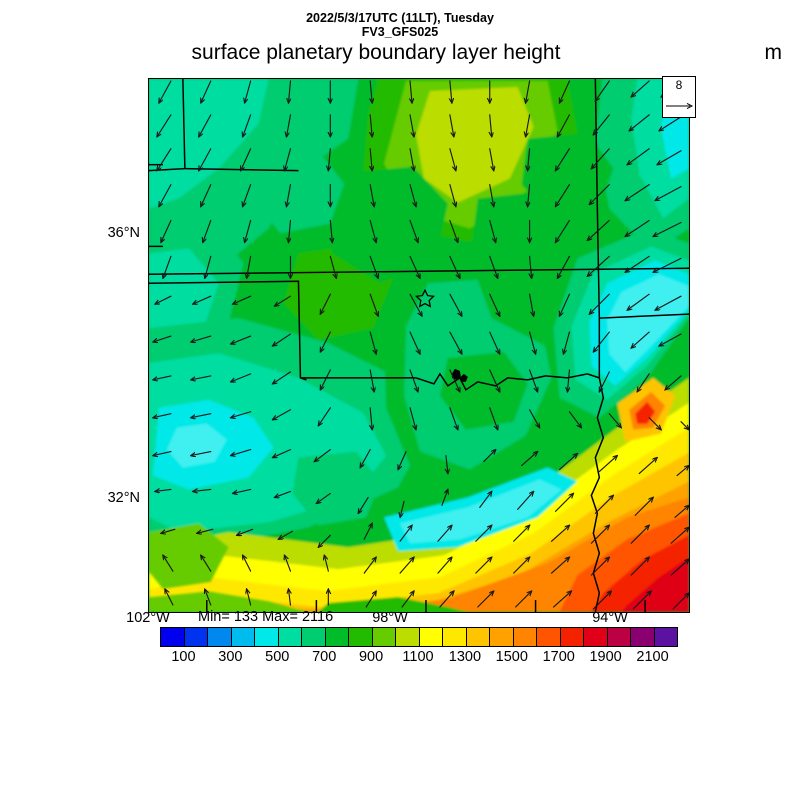 The width and height of the screenshot is (800, 800). I want to click on colorbar-tick-label: 1700, so click(558, 657).